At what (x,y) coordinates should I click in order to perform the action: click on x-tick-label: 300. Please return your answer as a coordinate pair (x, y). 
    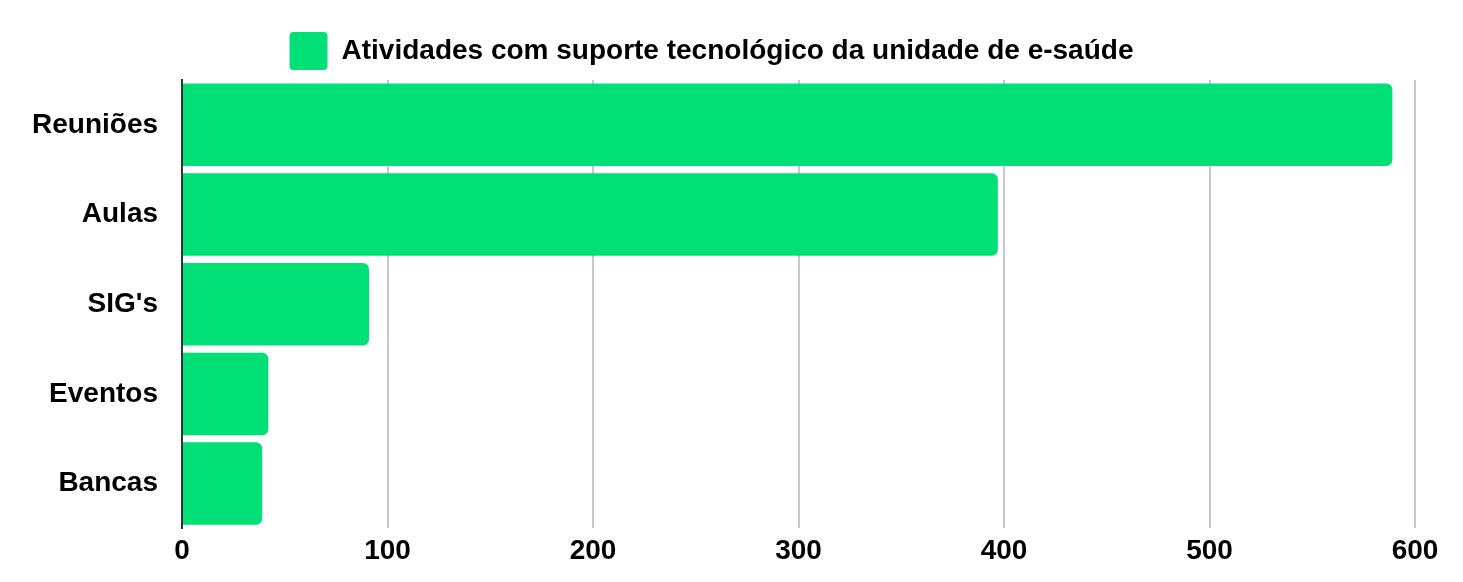
    Looking at the image, I should click on (798, 549).